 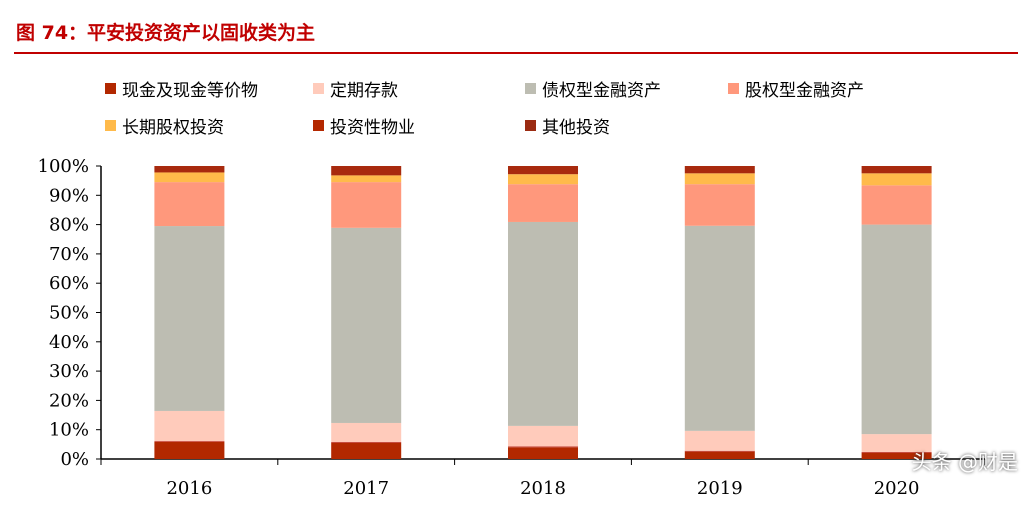 I want to click on y-tick-label: 100%, so click(x=63, y=166).